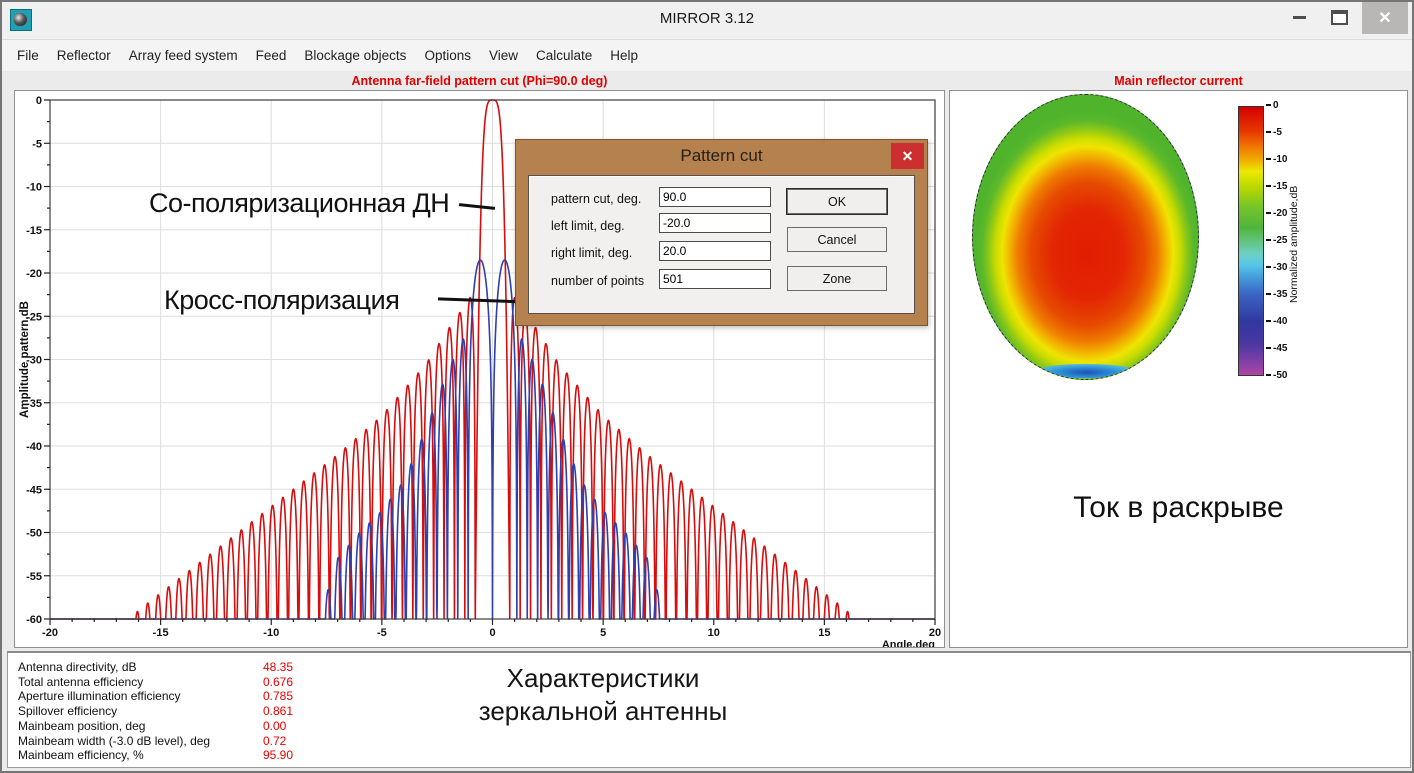 The width and height of the screenshot is (1414, 773). What do you see at coordinates (603, 694) in the screenshot?
I see `results-caption: Характеристики зеркальной антенны` at bounding box center [603, 694].